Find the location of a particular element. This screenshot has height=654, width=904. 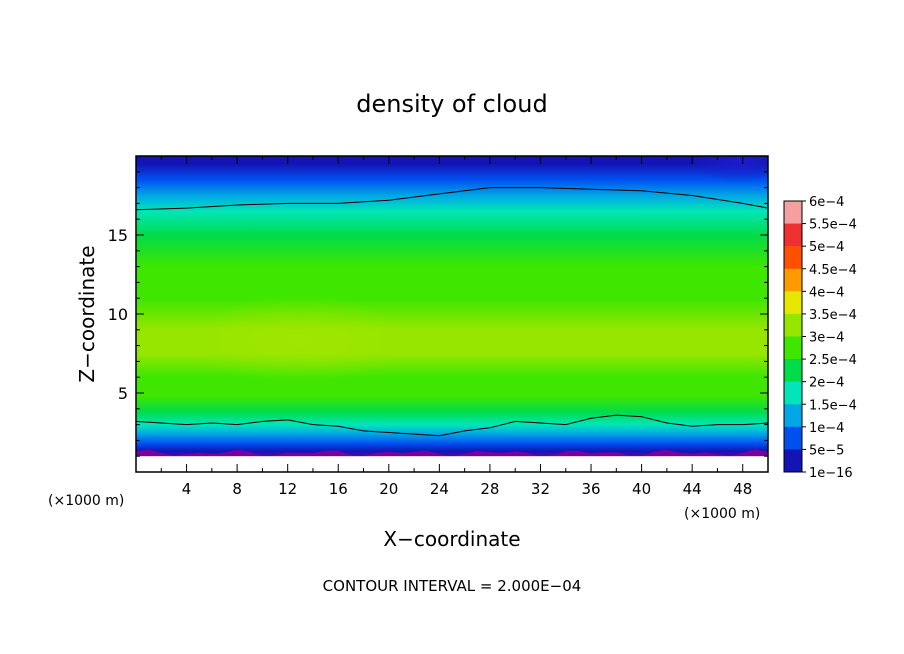

colorbar-label: 6e−4 is located at coordinates (826, 202).